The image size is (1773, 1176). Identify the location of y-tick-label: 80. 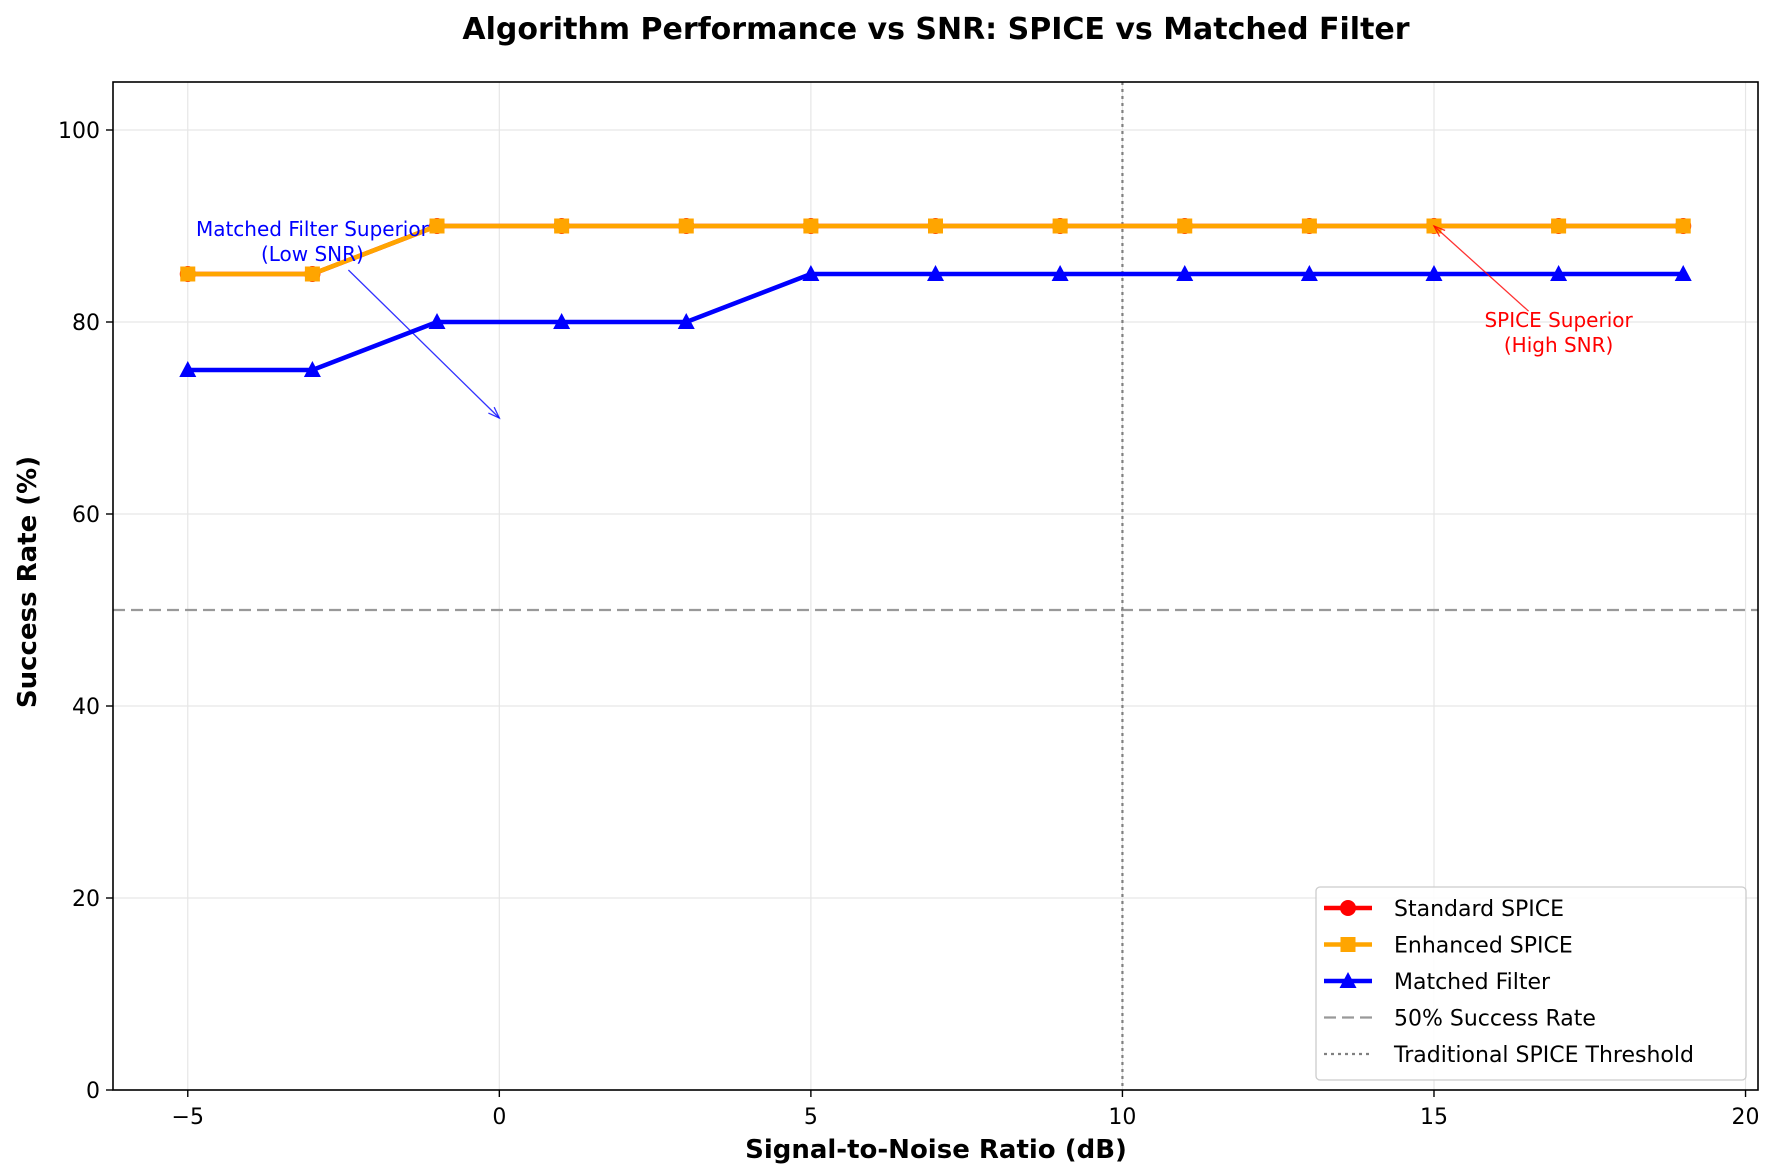
(86, 323).